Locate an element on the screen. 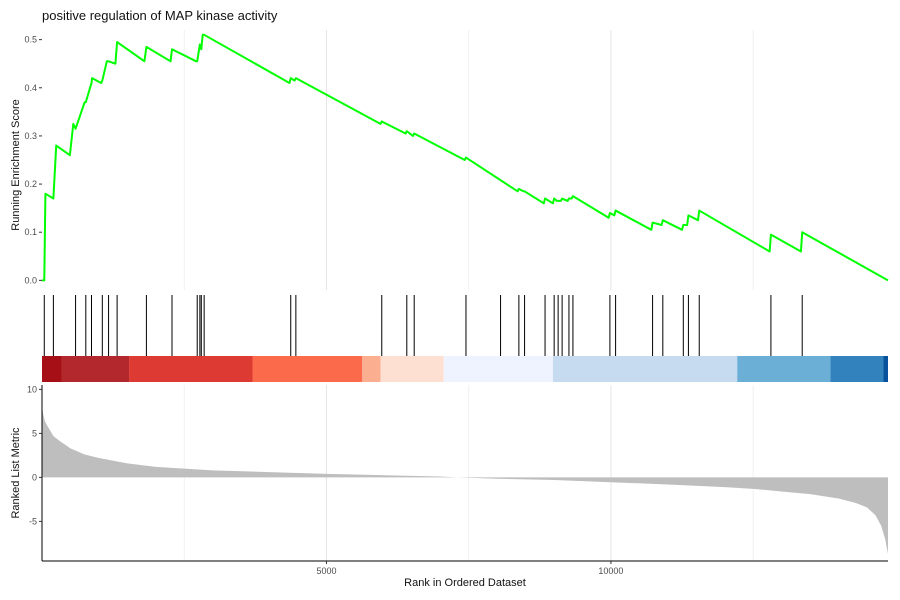  top-panel-y-axis: 0.0 0.1 0.2 0.3 0.4 0.5 is located at coordinates (33, 160).